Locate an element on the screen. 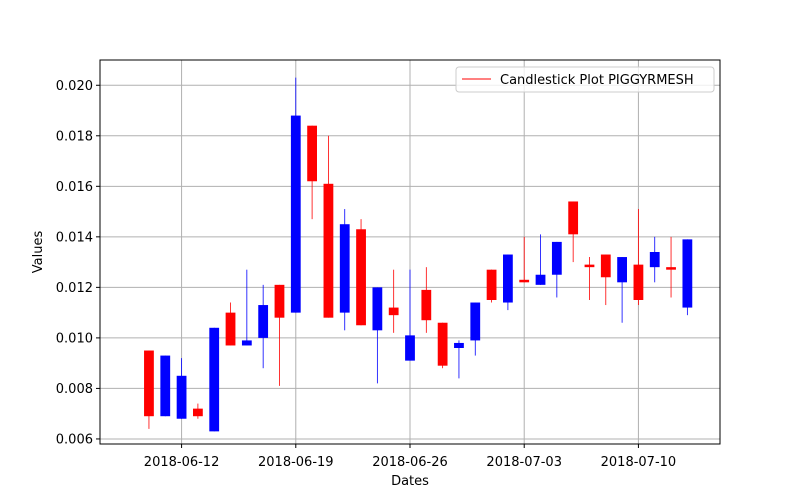 The height and width of the screenshot is (500, 800). legend: Candlestick Plot PIGGYRMESH is located at coordinates (585, 79).